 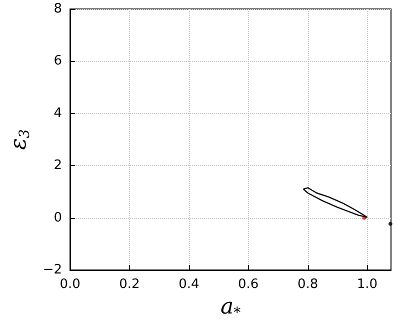 I want to click on x-tick-label: 0.6, so click(x=248, y=284).